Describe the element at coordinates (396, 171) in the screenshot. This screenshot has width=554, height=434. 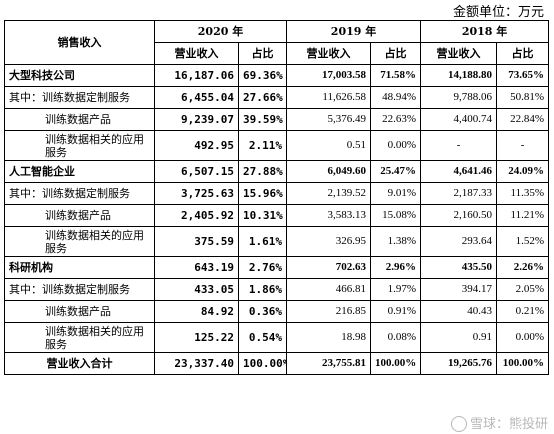
I see `cell-share-2019: 25.47%` at that location.